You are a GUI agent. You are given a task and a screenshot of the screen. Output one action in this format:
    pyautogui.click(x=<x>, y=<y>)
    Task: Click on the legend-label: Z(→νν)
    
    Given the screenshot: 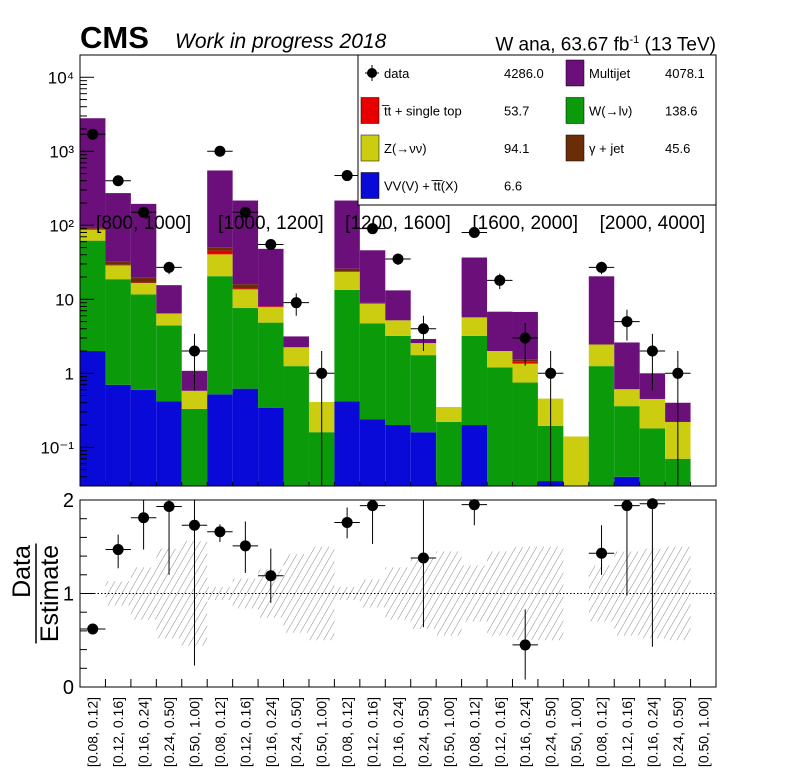 What is the action you would take?
    pyautogui.click(x=405, y=148)
    